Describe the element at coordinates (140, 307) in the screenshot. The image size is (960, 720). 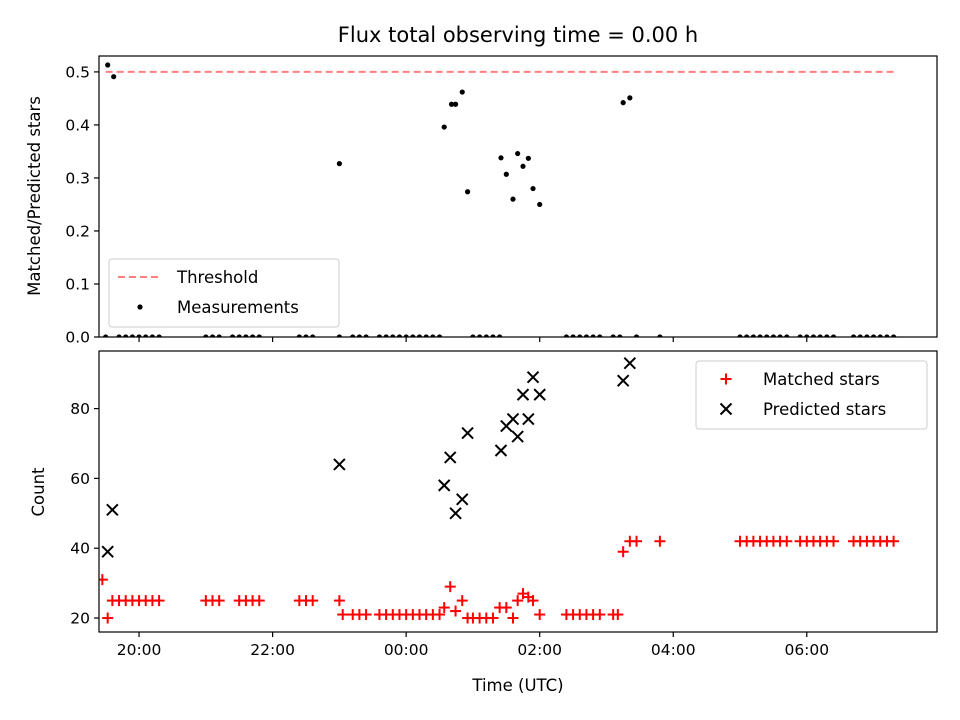
I see `legend-measurements-marker` at that location.